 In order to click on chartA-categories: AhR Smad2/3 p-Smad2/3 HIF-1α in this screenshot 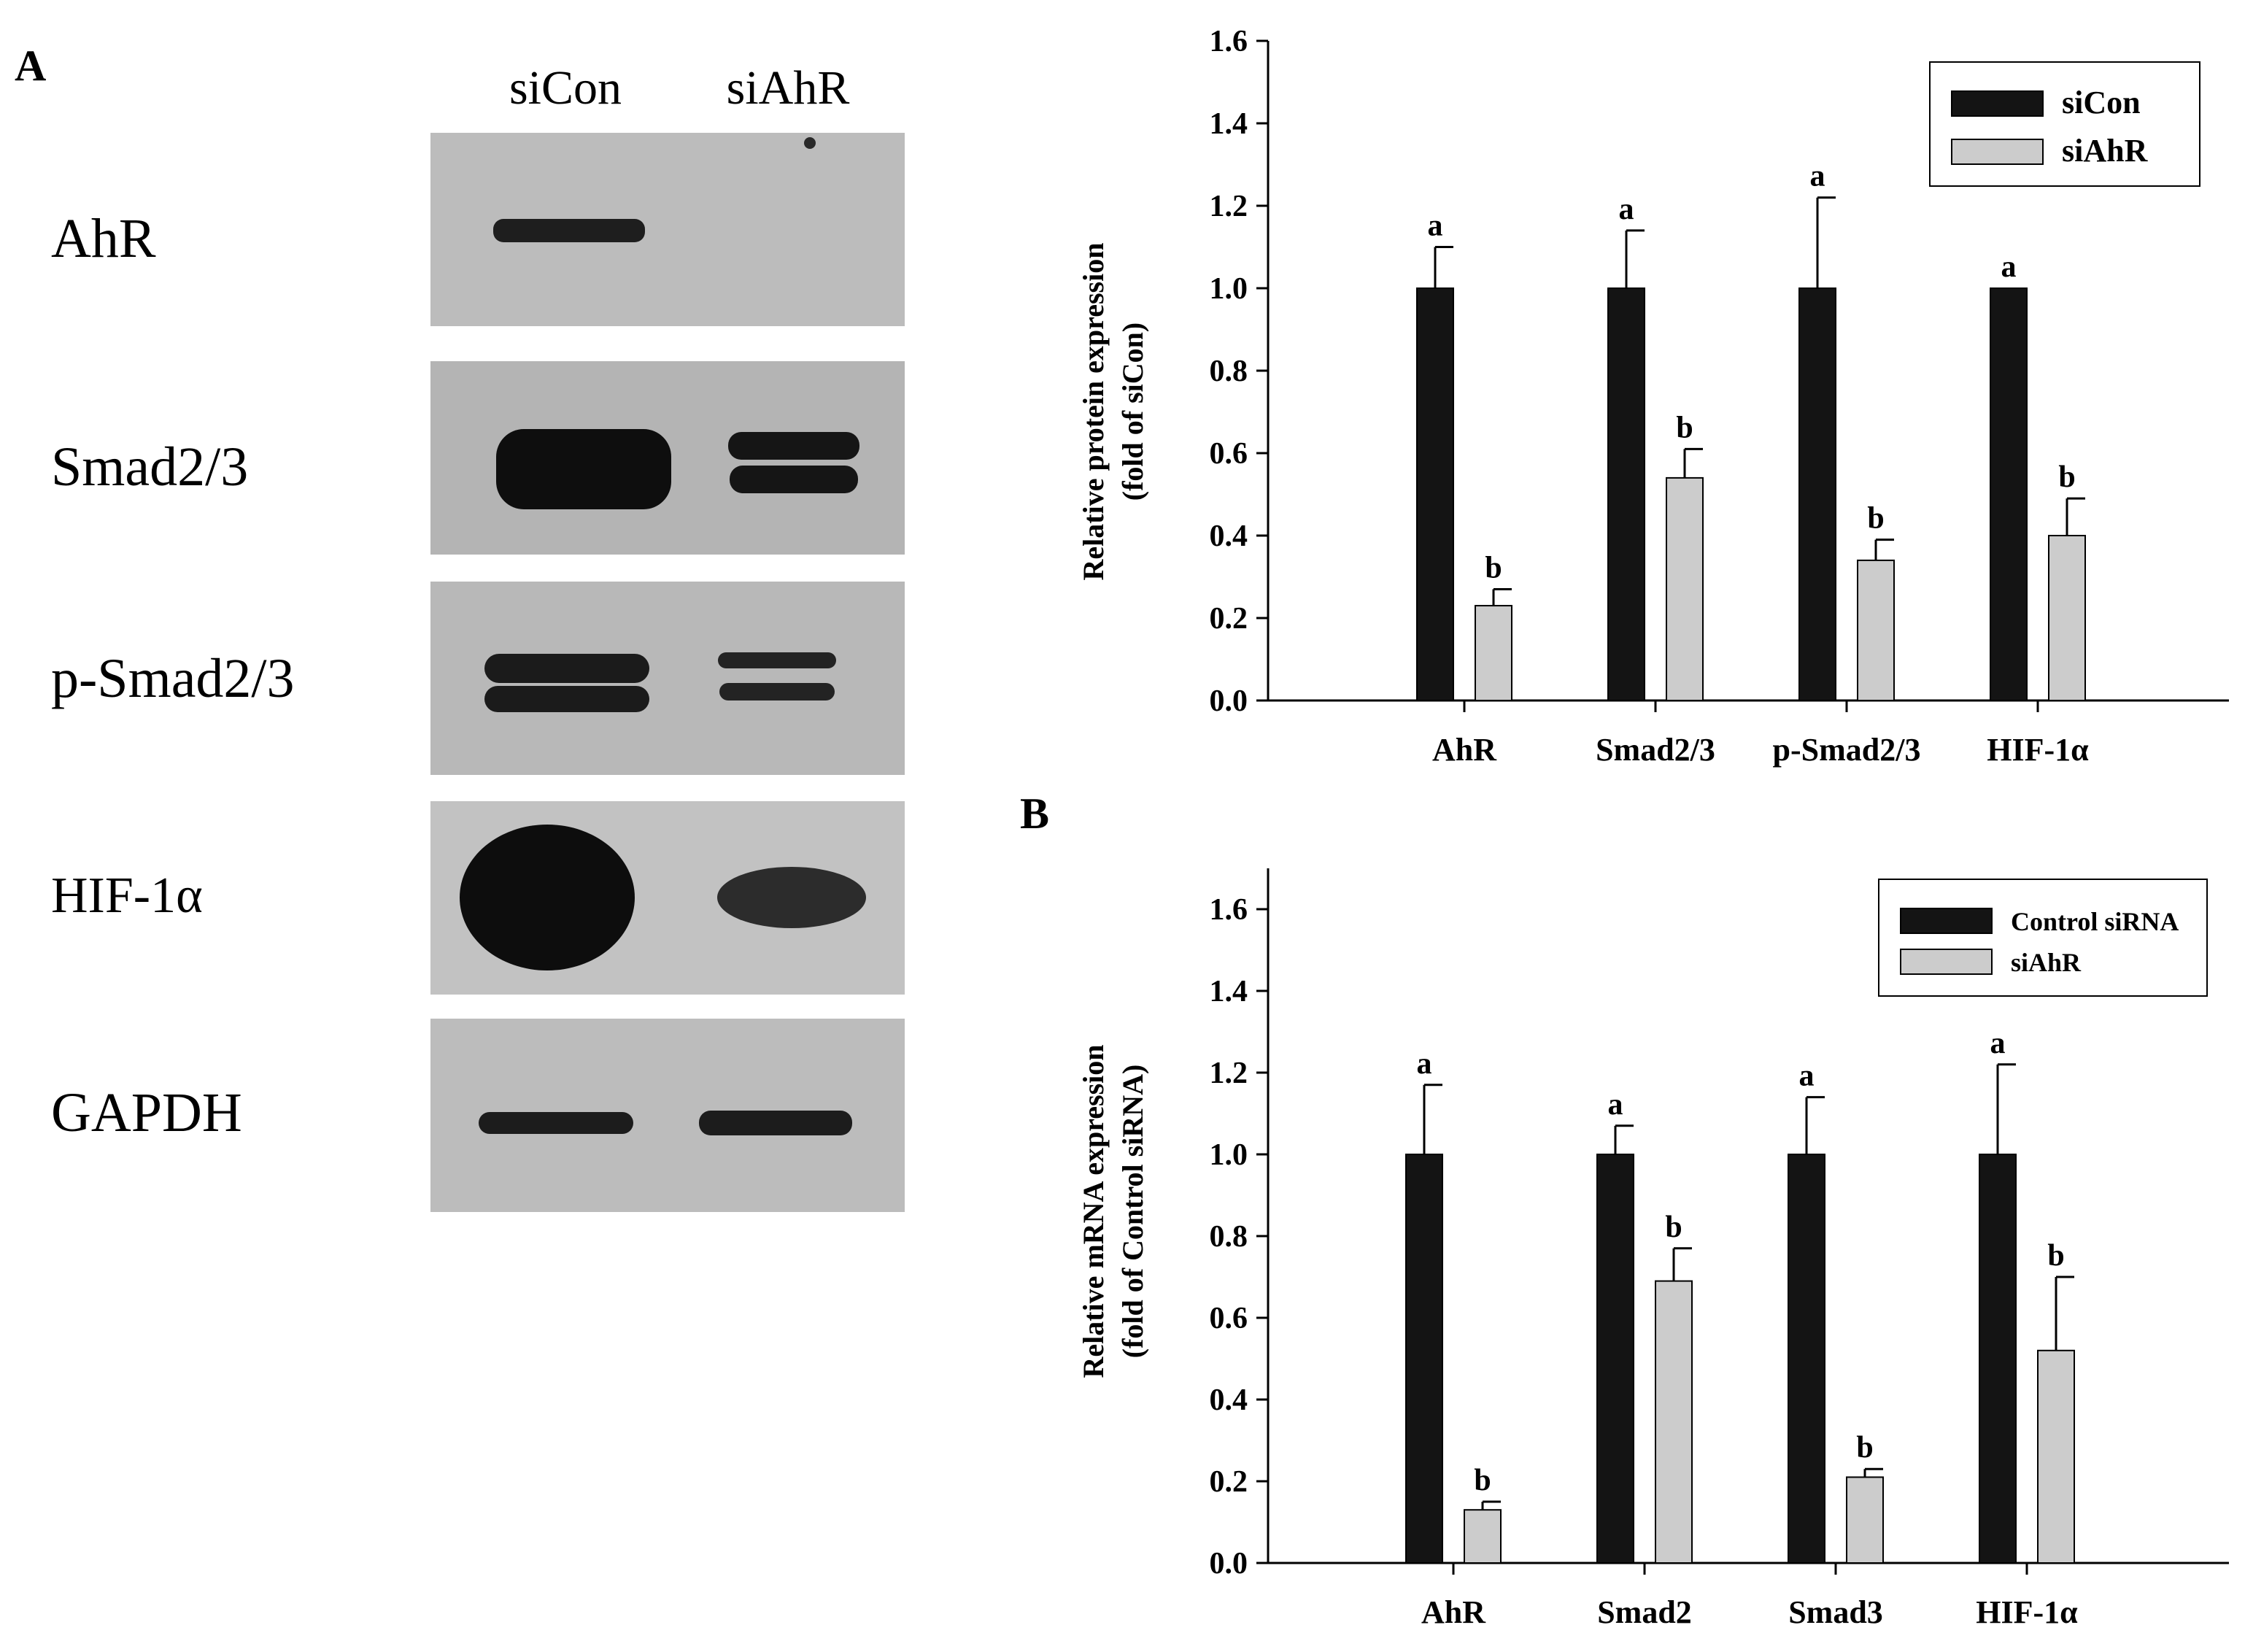, I will do `click(1760, 750)`.